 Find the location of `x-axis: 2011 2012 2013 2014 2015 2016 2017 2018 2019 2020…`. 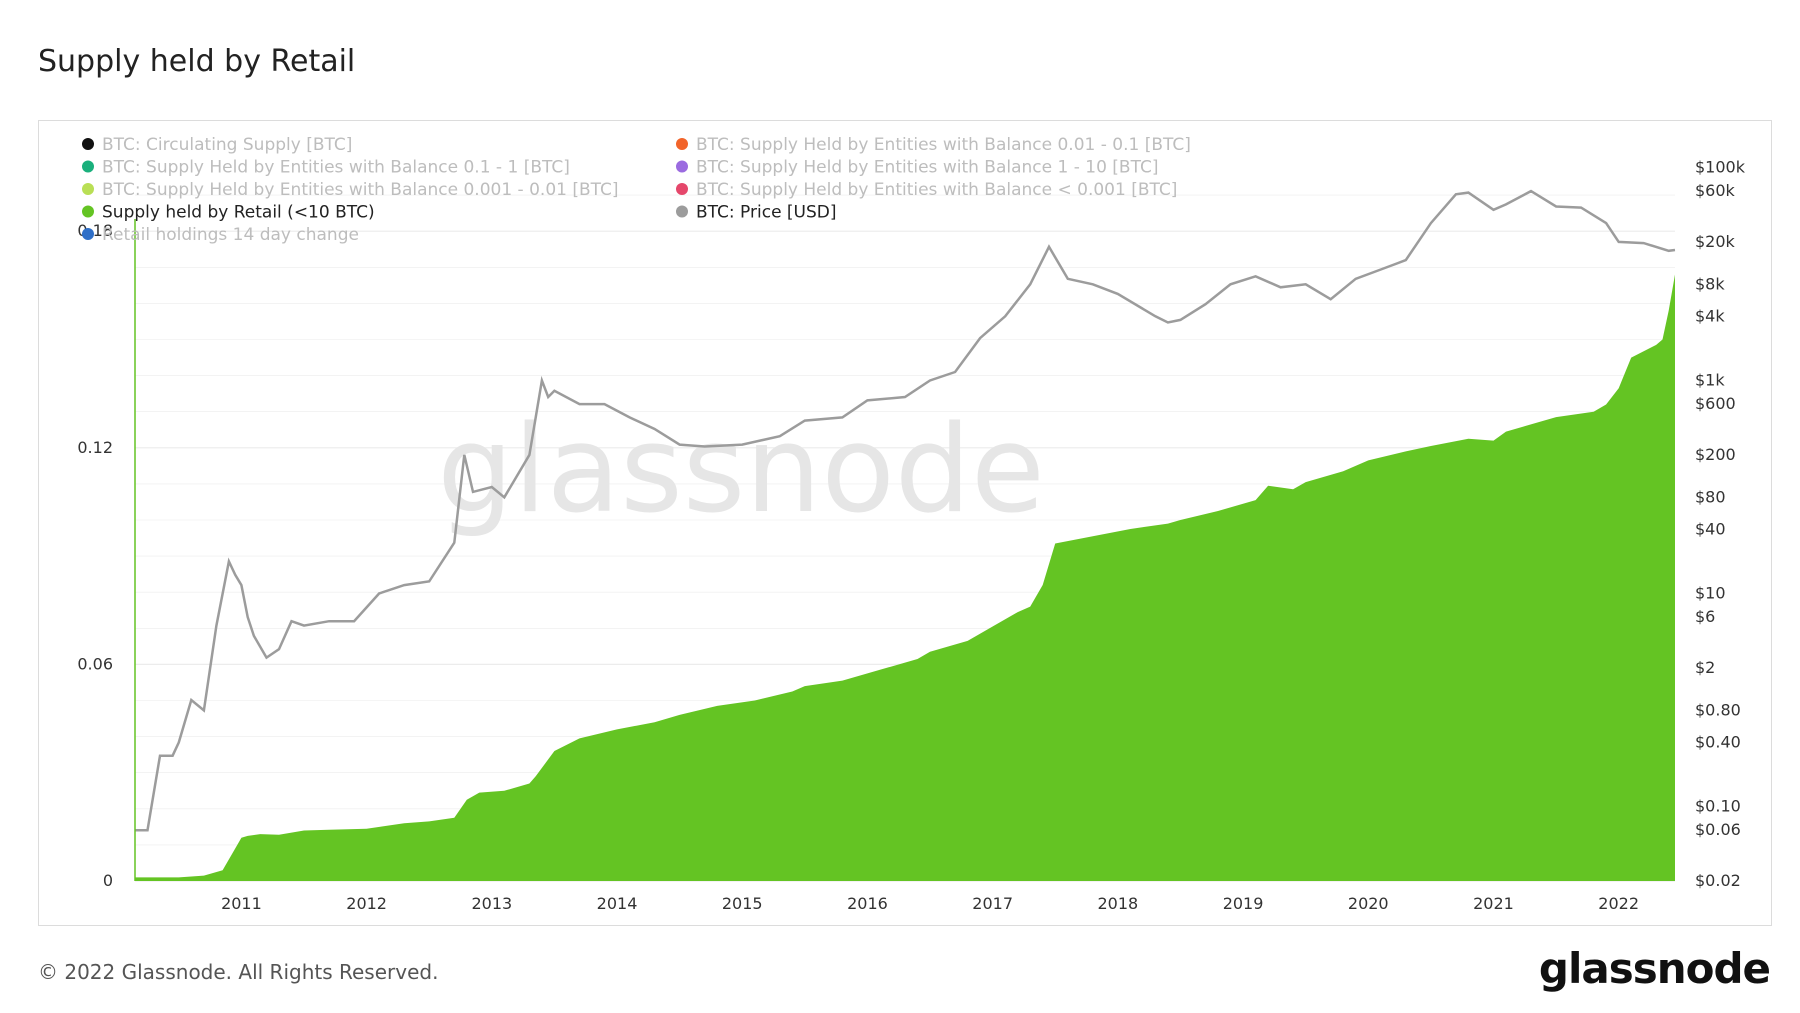

x-axis: 2011 2012 2013 2014 2015 2016 2017 2018 2019 2020… is located at coordinates (930, 903).